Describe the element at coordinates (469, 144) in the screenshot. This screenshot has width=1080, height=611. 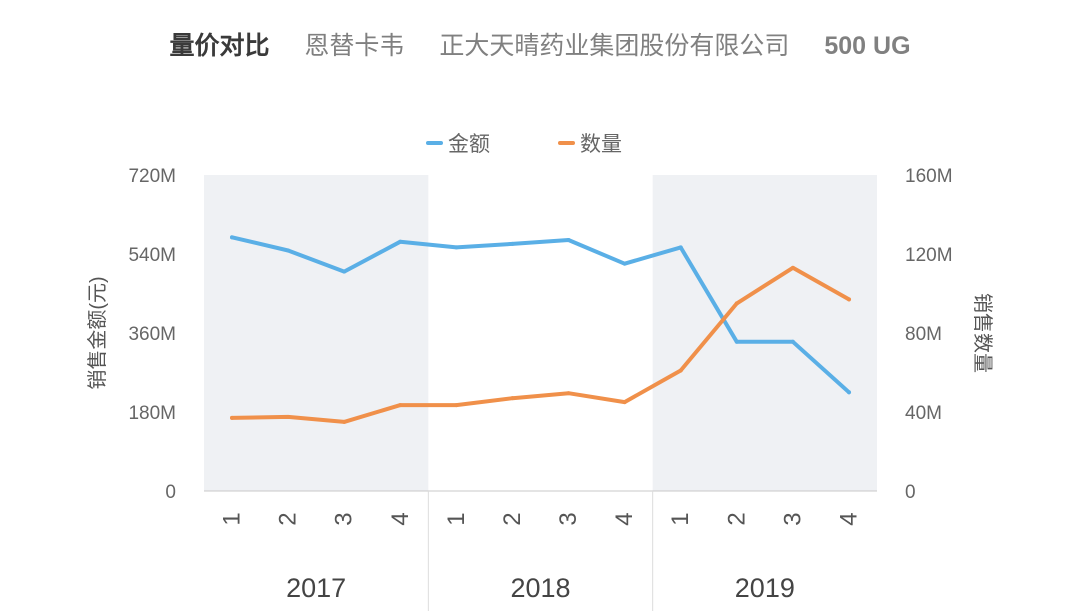
I see `legend-label: 金额` at that location.